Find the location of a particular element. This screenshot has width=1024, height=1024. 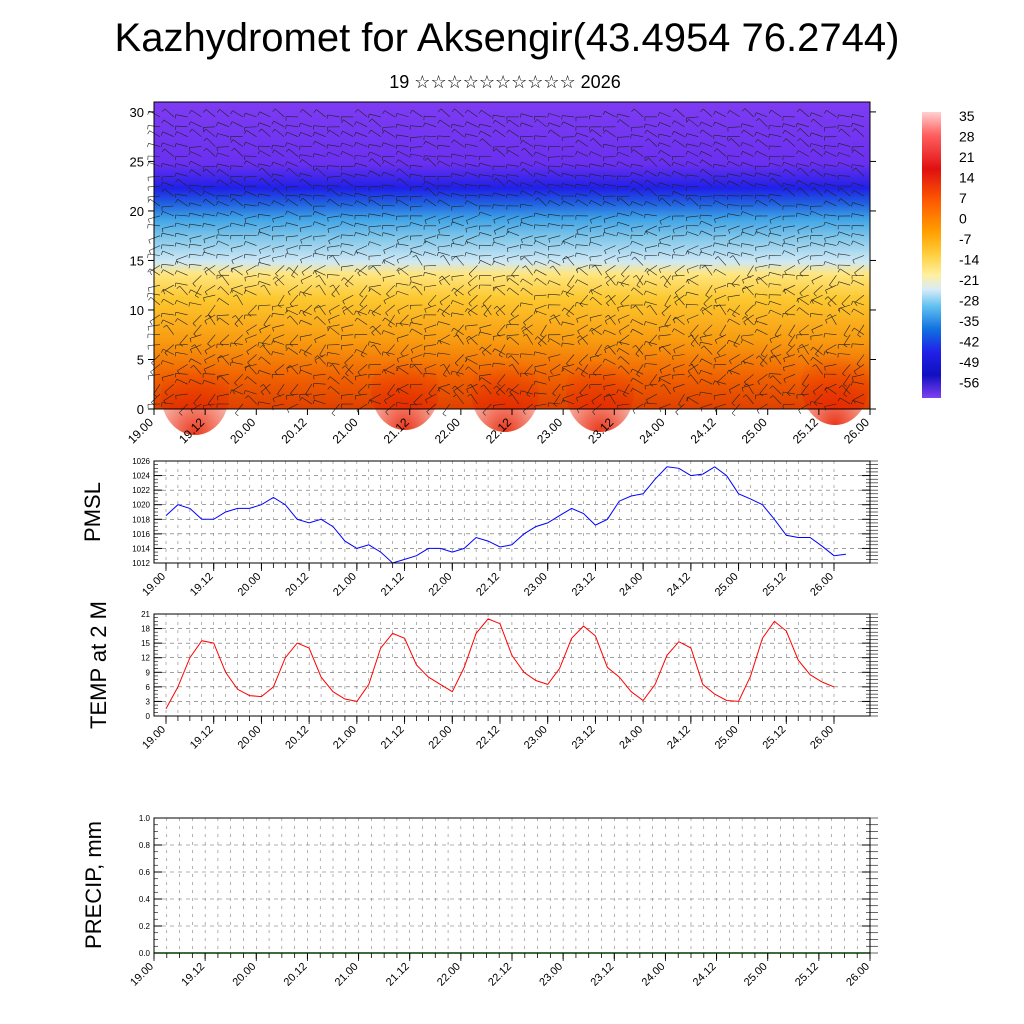

x-tick-label: 21.12 is located at coordinates (393, 585).